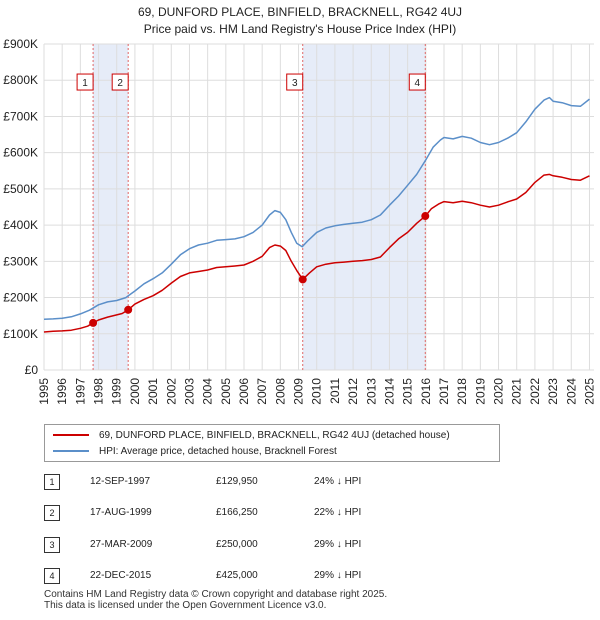  I want to click on sale-number-box: 4, so click(417, 82).